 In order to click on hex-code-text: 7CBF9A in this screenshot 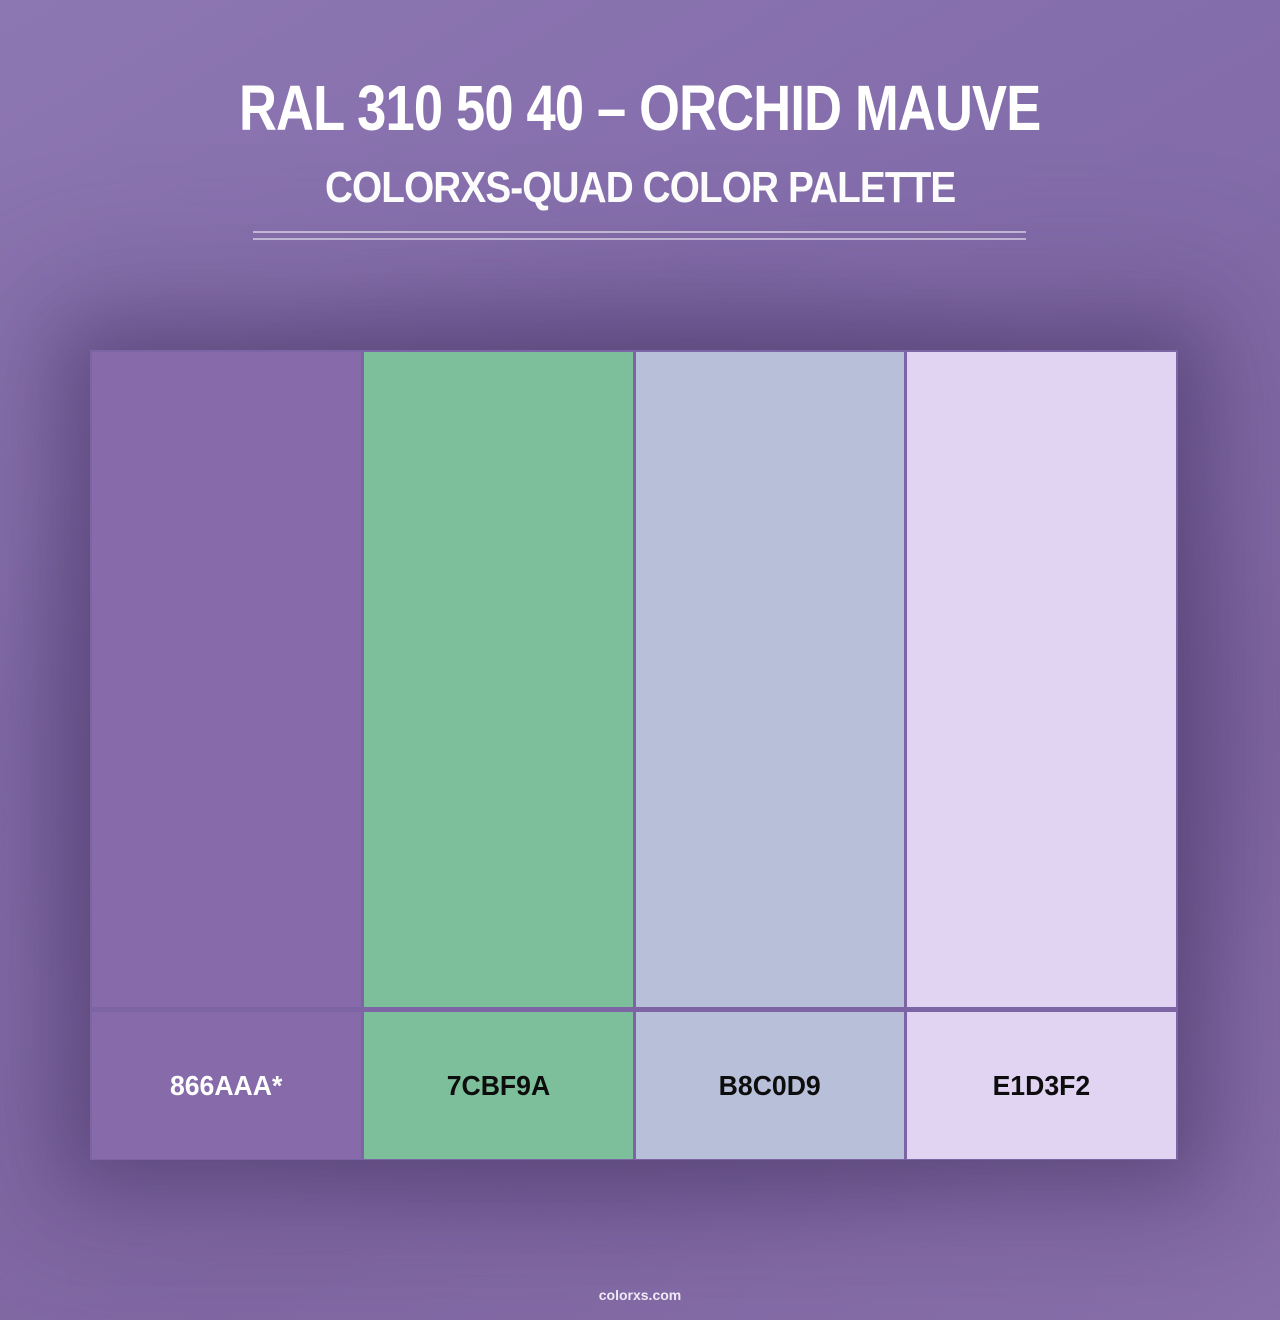, I will do `click(498, 1085)`.